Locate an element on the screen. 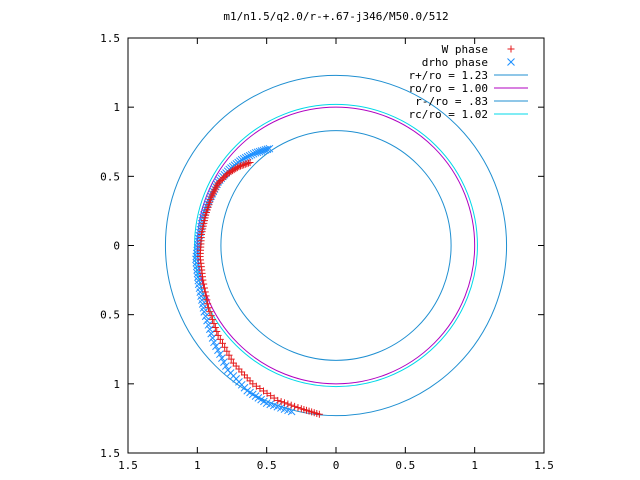  y-tick-label: 0 is located at coordinates (116, 246).